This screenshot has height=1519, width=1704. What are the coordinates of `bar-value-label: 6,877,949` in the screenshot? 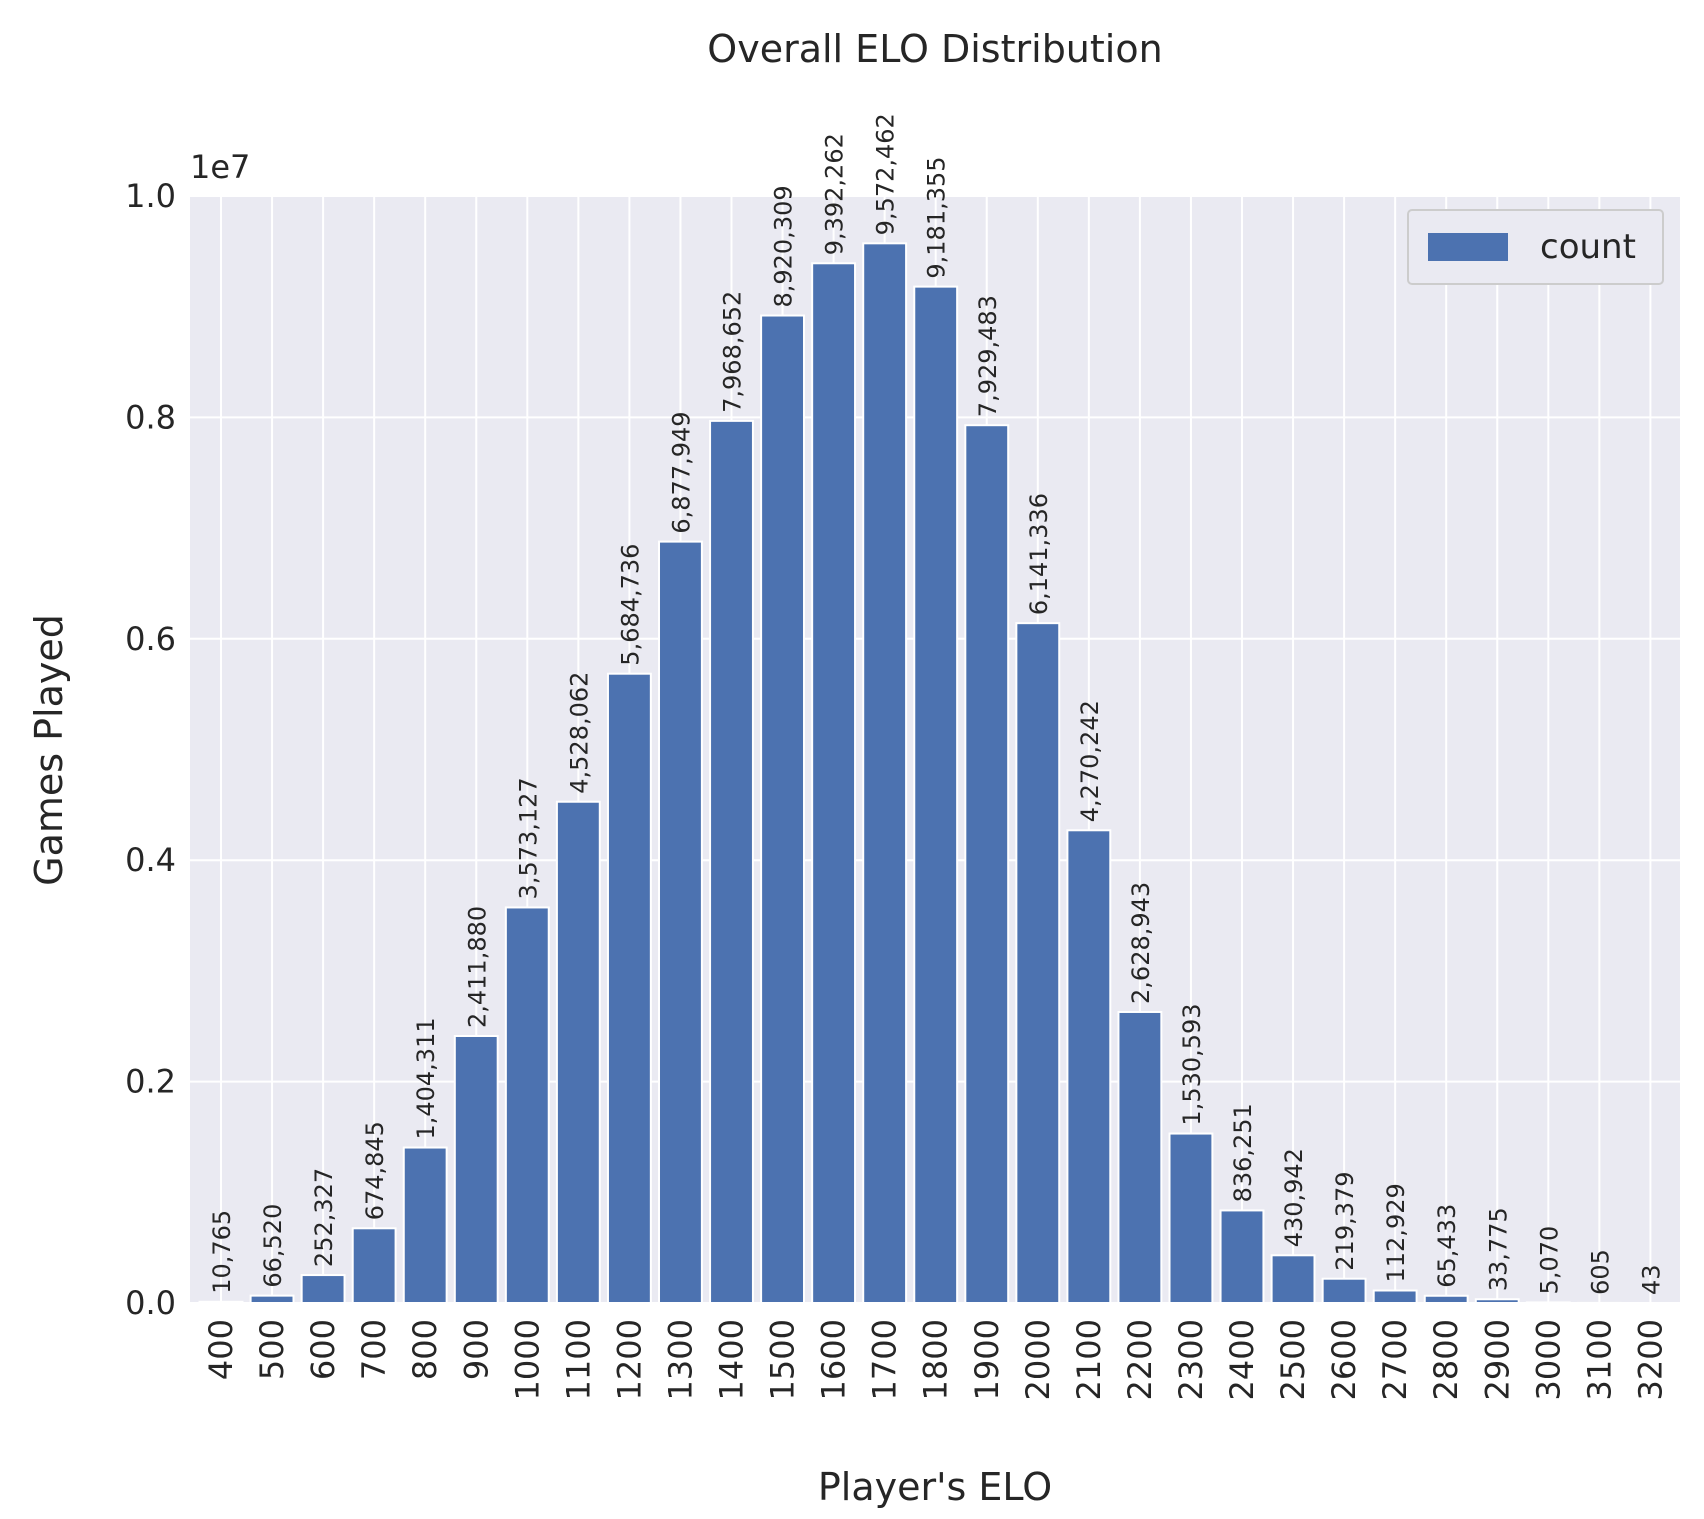 It's located at (681, 472).